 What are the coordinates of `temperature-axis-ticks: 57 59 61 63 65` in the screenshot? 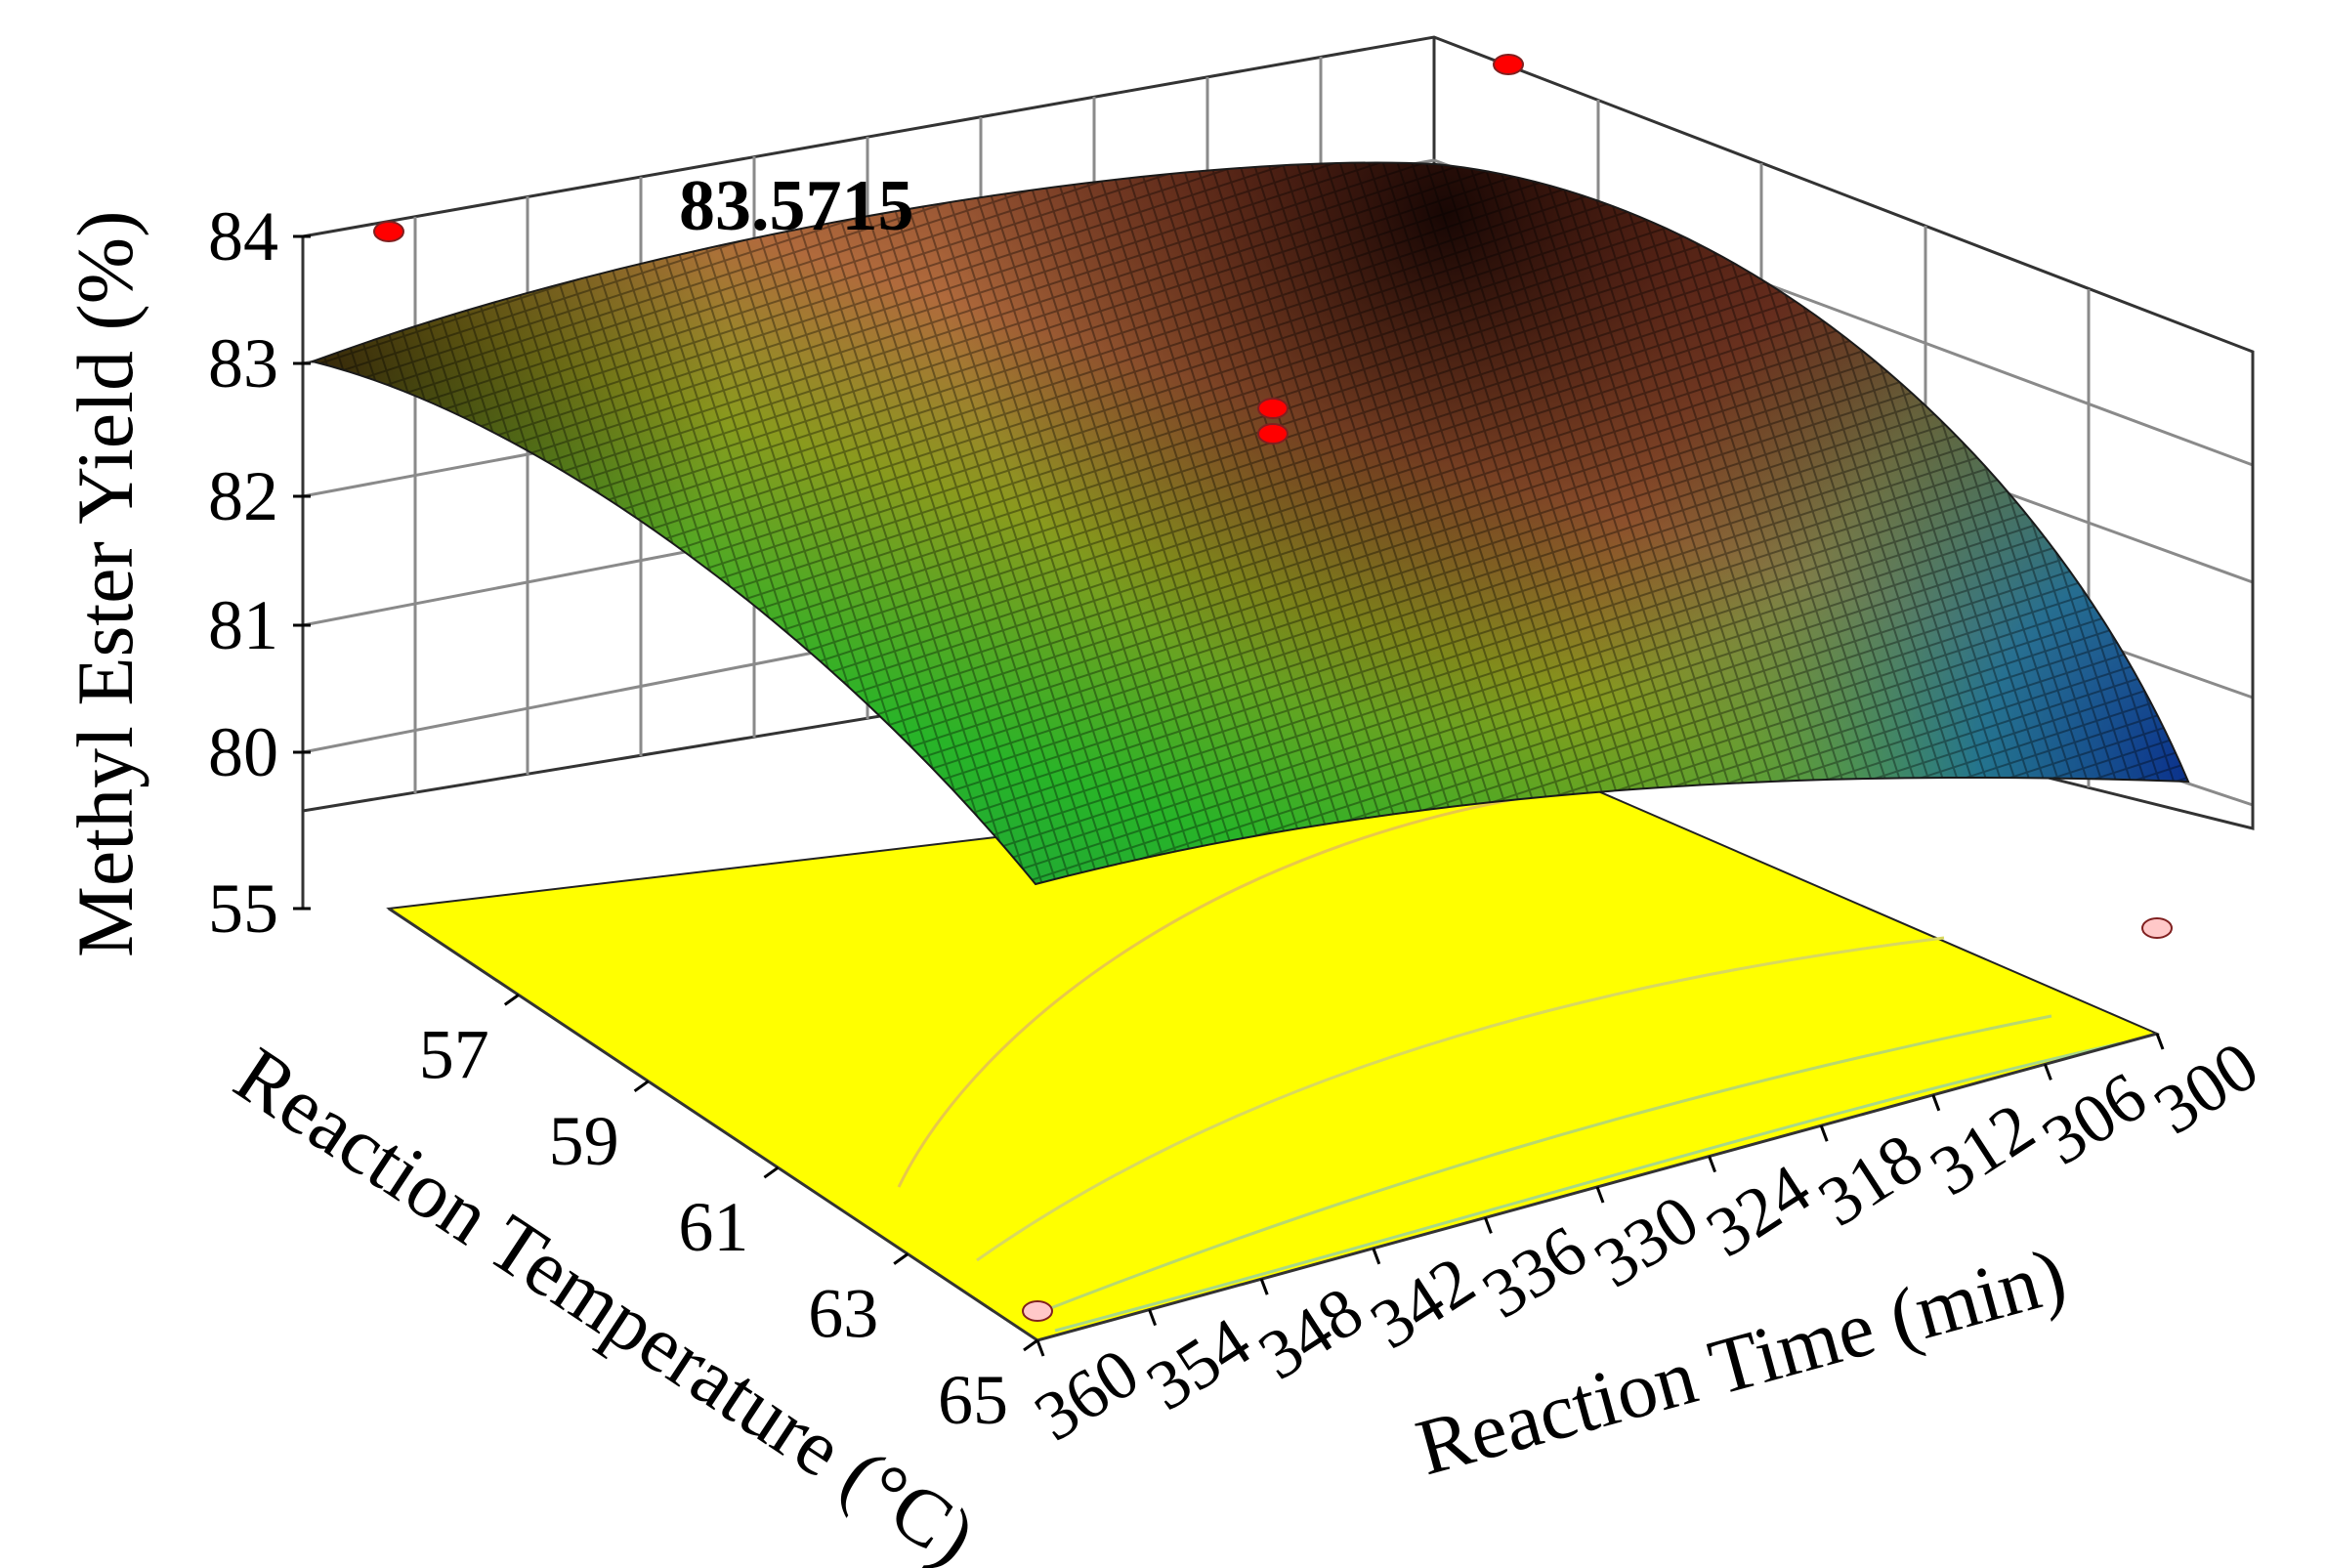 It's located at (729, 1216).